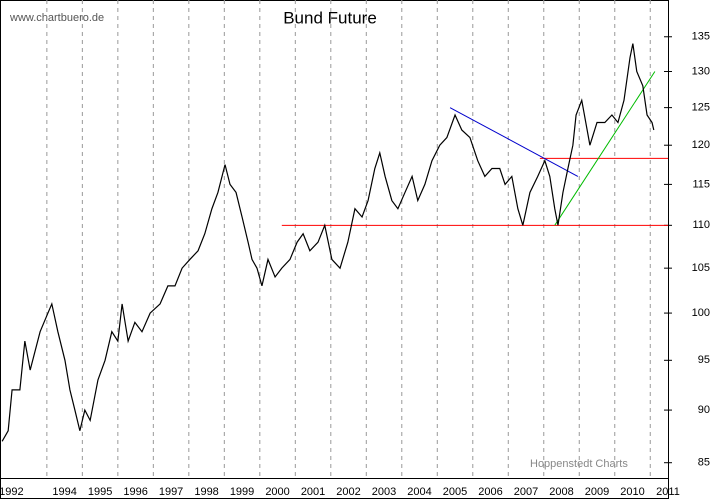  I want to click on x-tick-label: 2011, so click(668, 492).